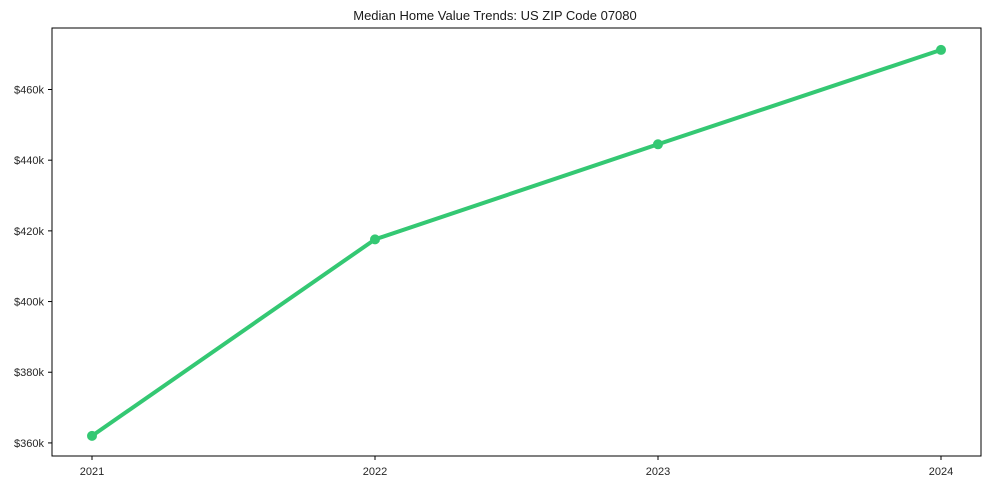 This screenshot has height=490, width=990. I want to click on y-axis-tick-label: $380k, so click(29, 373).